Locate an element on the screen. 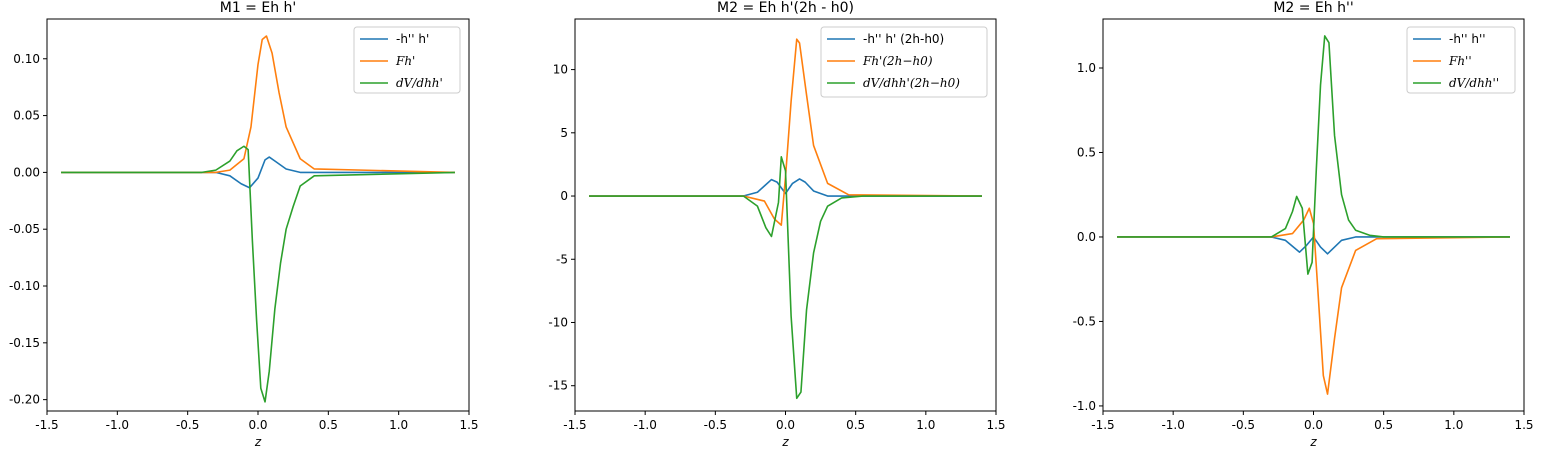 The height and width of the screenshot is (450, 1550). legend: -h'' h'' Fh'' dV/dhh'' is located at coordinates (1461, 60).